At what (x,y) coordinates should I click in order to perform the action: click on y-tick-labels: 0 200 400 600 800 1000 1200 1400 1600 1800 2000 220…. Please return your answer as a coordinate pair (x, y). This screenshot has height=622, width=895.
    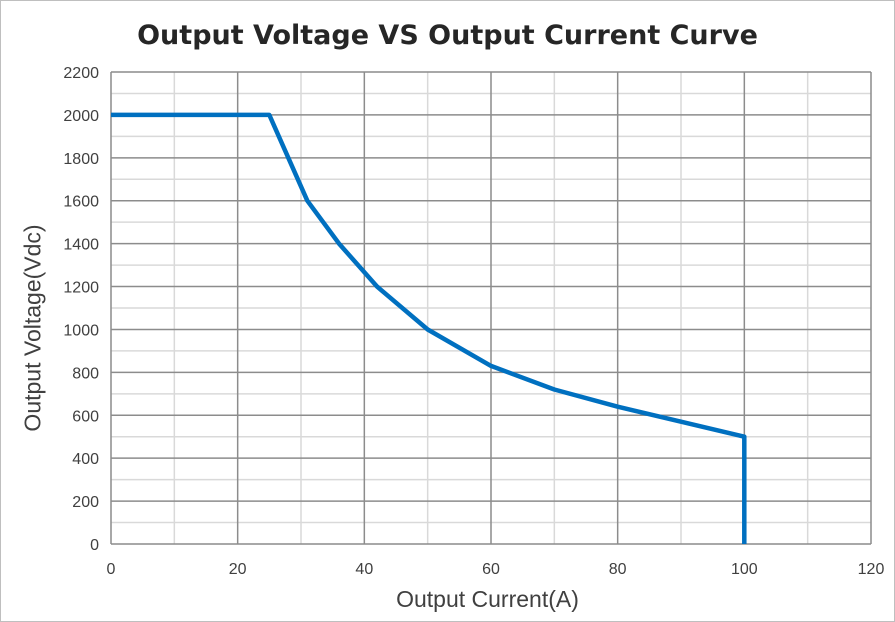
    Looking at the image, I should click on (81, 309).